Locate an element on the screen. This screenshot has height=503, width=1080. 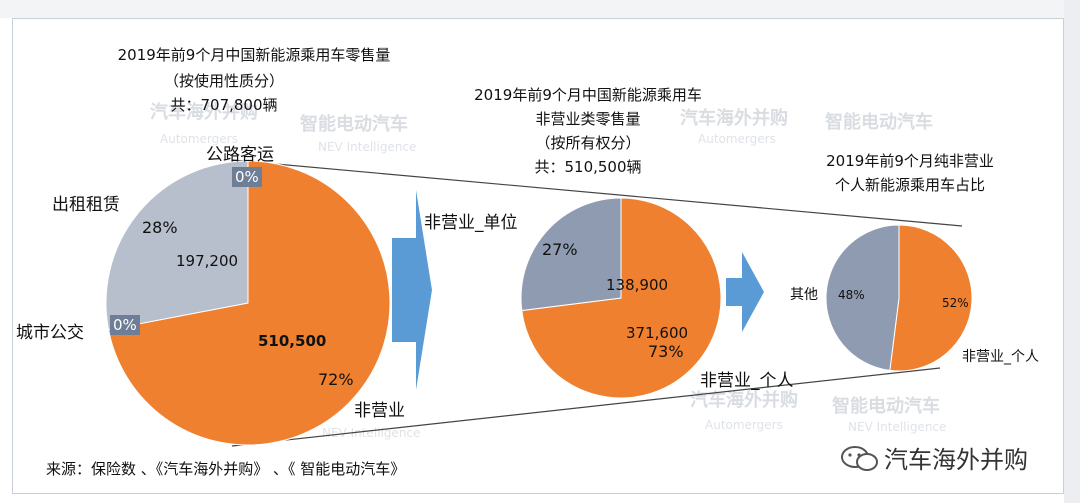
connector-top-line is located at coordinates (597, 193).